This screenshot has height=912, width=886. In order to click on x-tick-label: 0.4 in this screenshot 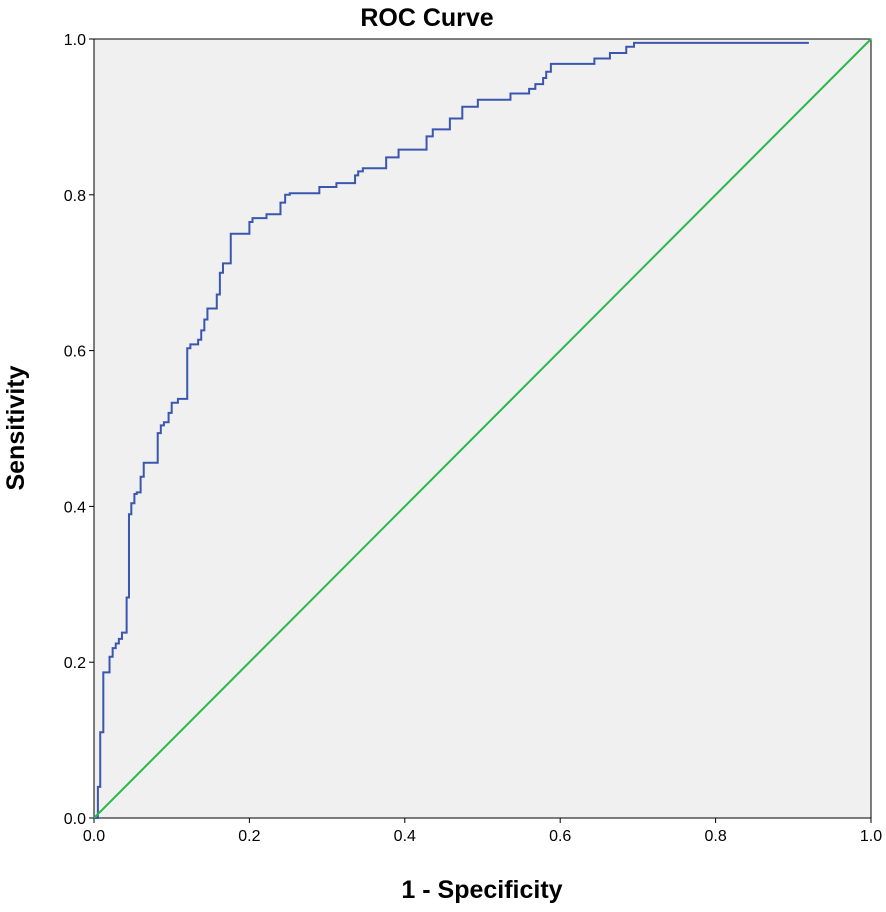, I will do `click(405, 836)`.